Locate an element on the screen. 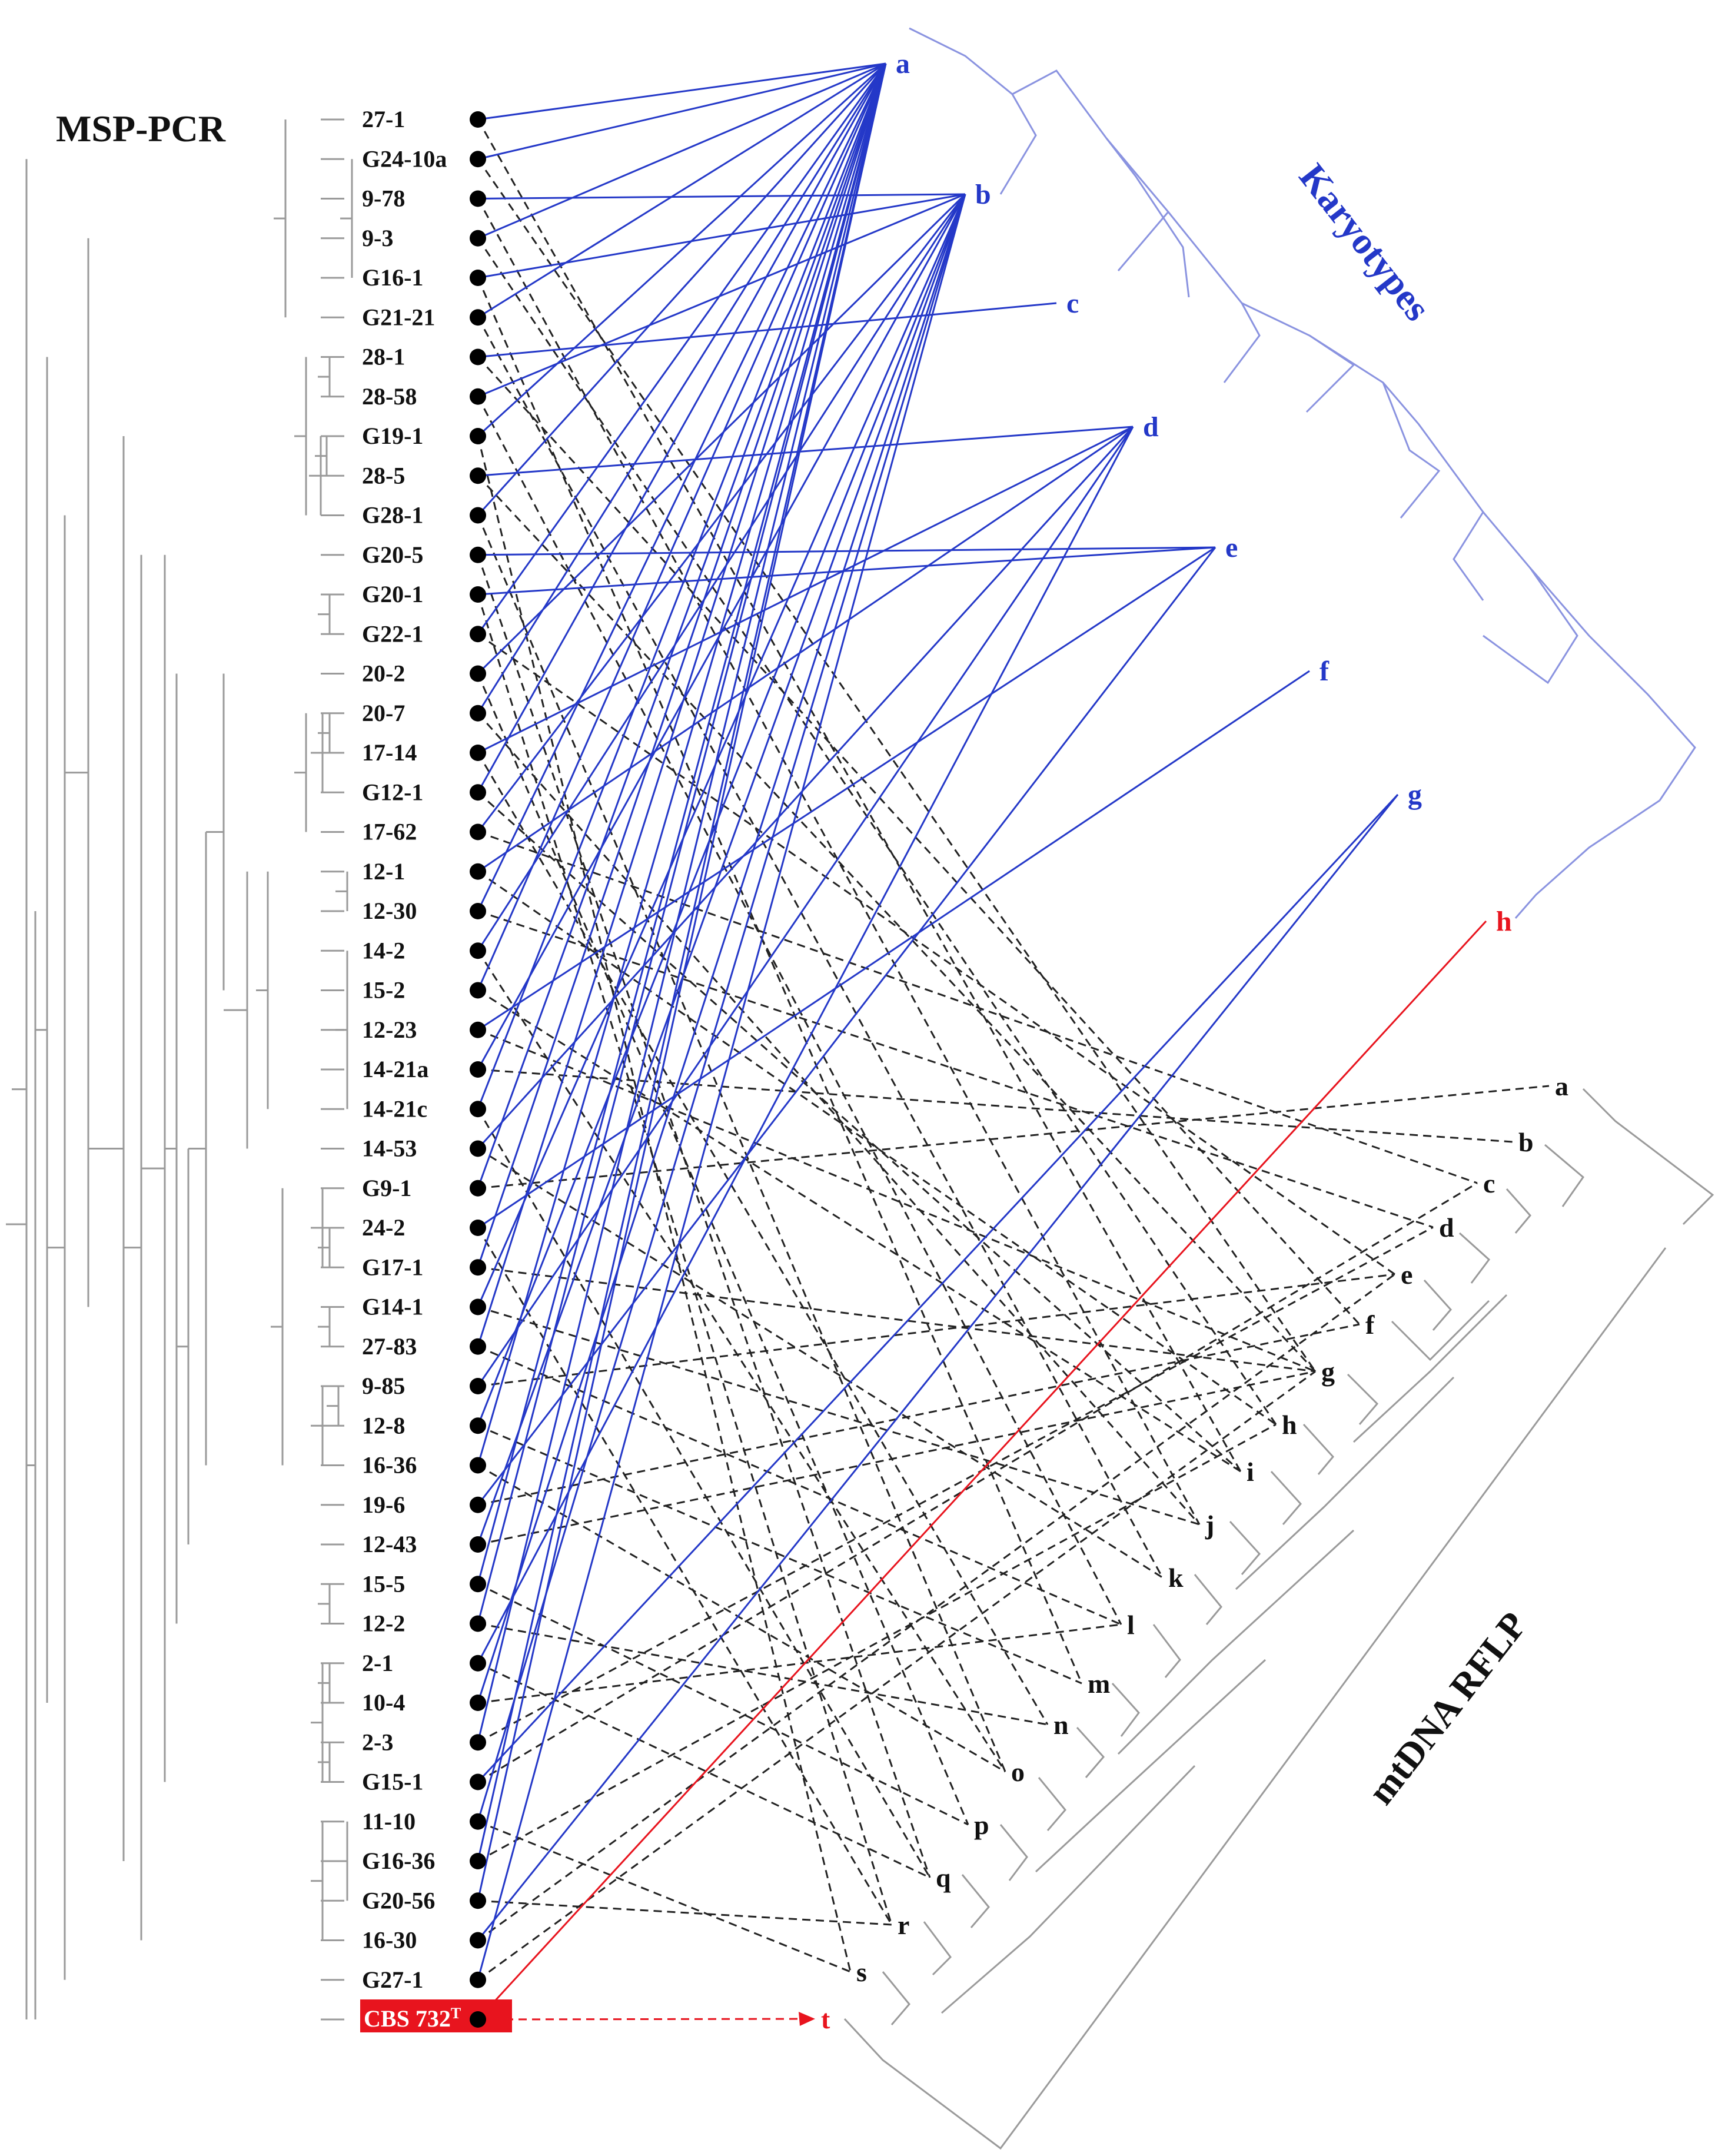  karyotype-label-b: b is located at coordinates (983, 194).